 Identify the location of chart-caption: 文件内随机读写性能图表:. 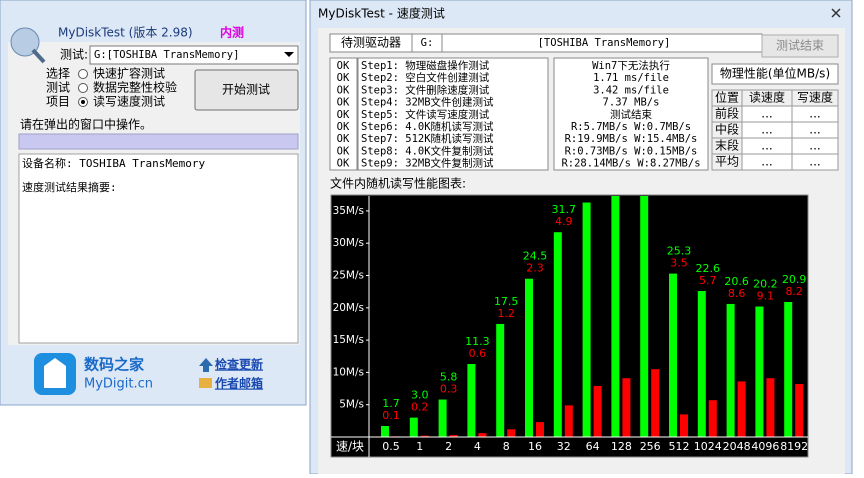
(398, 183).